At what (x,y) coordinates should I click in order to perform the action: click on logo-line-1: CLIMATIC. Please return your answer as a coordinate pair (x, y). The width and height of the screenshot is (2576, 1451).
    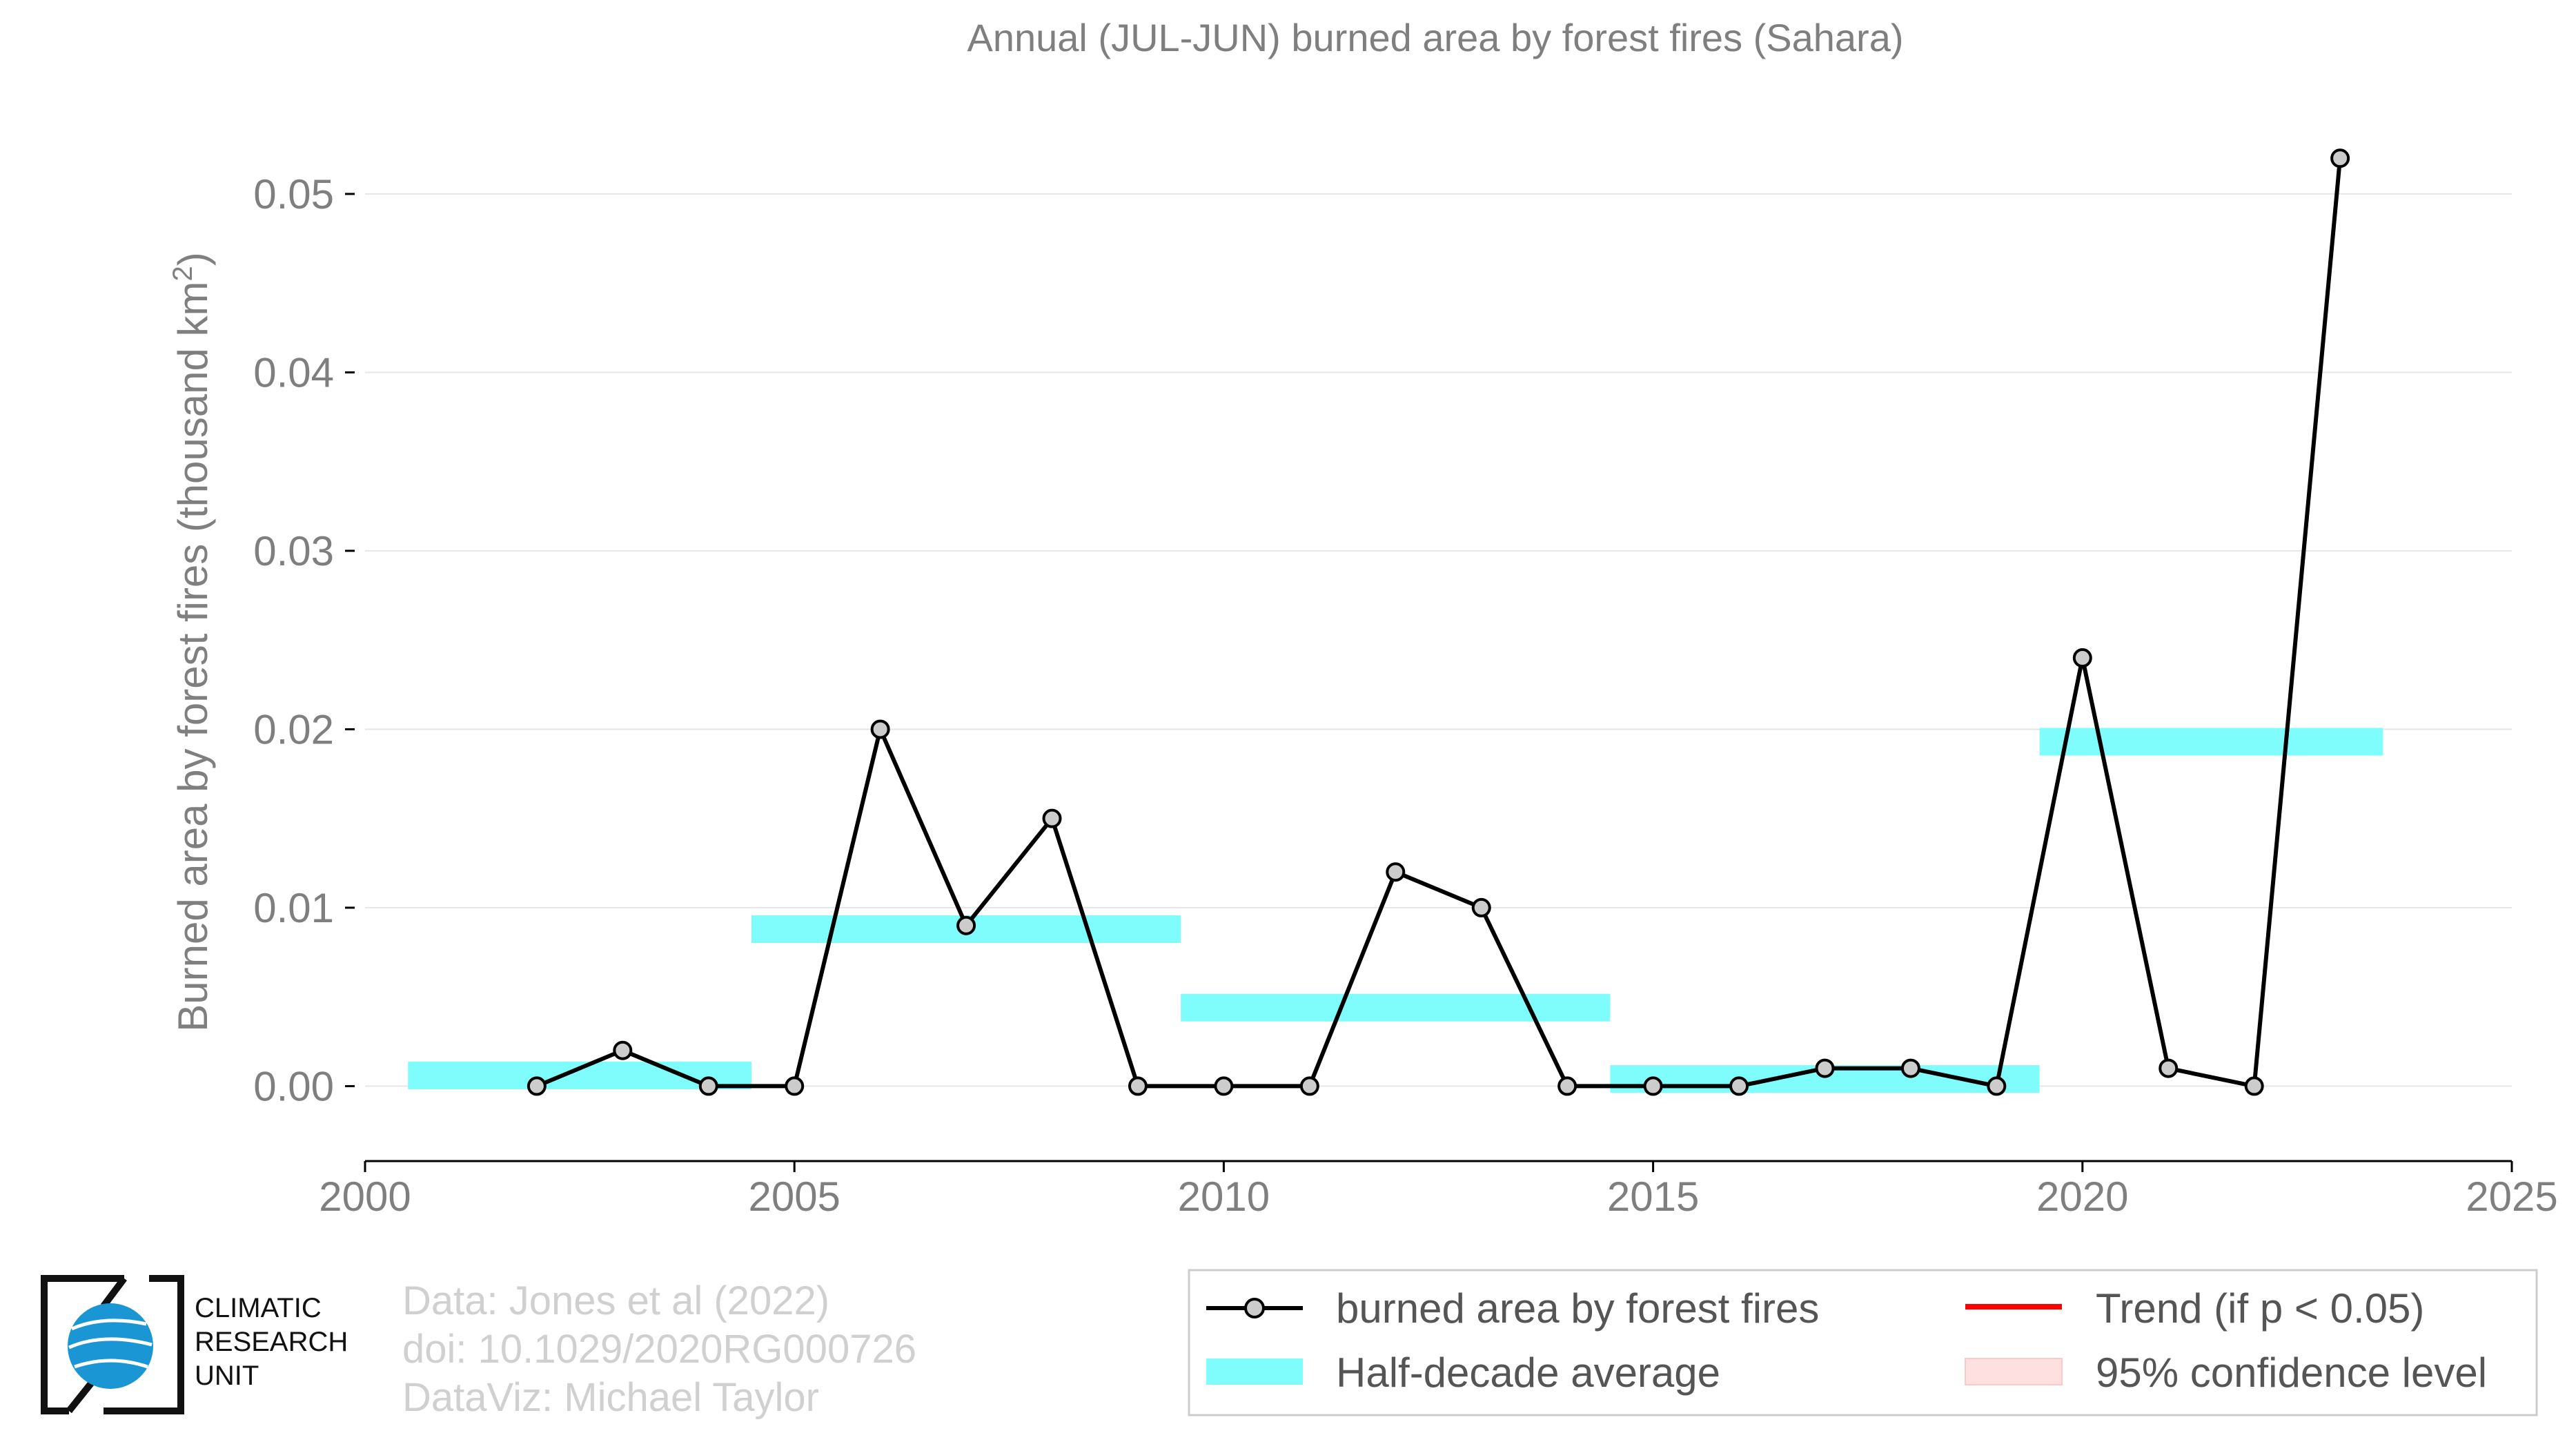
    Looking at the image, I should click on (258, 1308).